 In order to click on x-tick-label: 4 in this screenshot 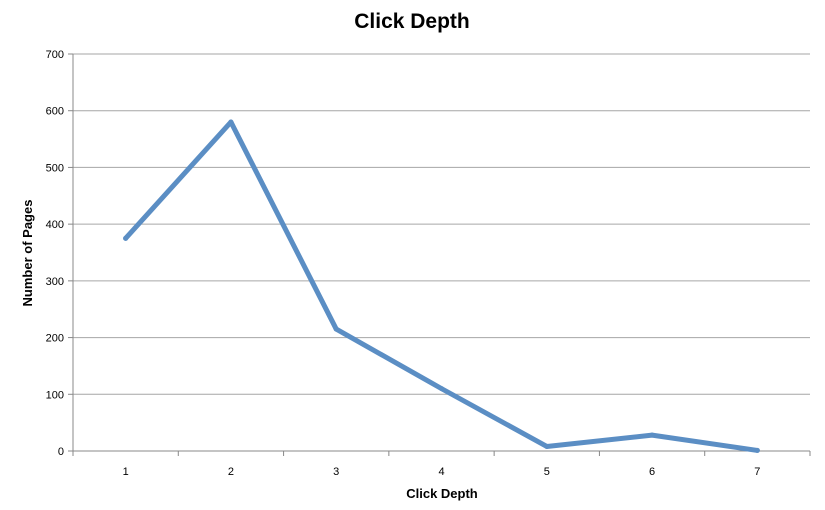, I will do `click(441, 472)`.